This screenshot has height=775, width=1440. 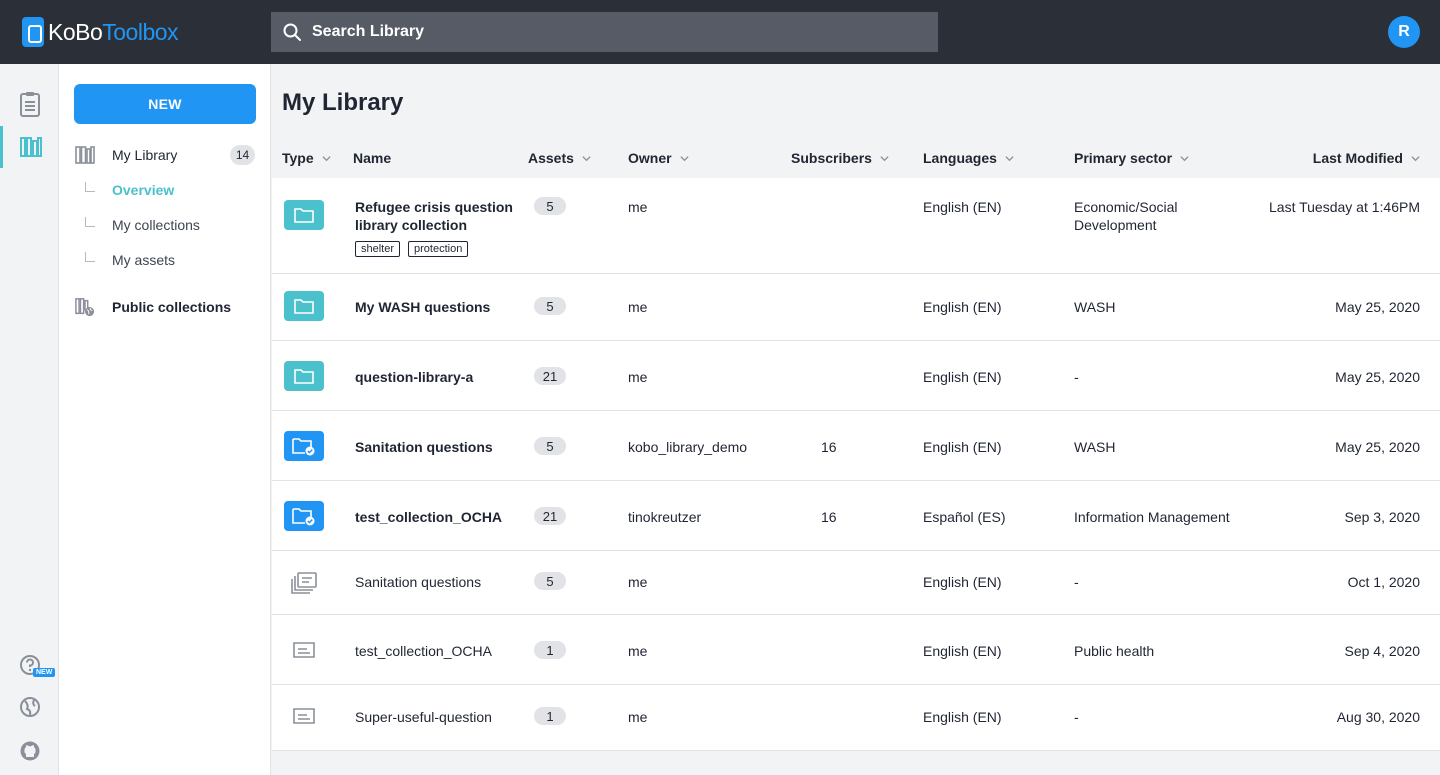 I want to click on sidebar-subitem-my-collections: My collections, so click(x=142, y=225).